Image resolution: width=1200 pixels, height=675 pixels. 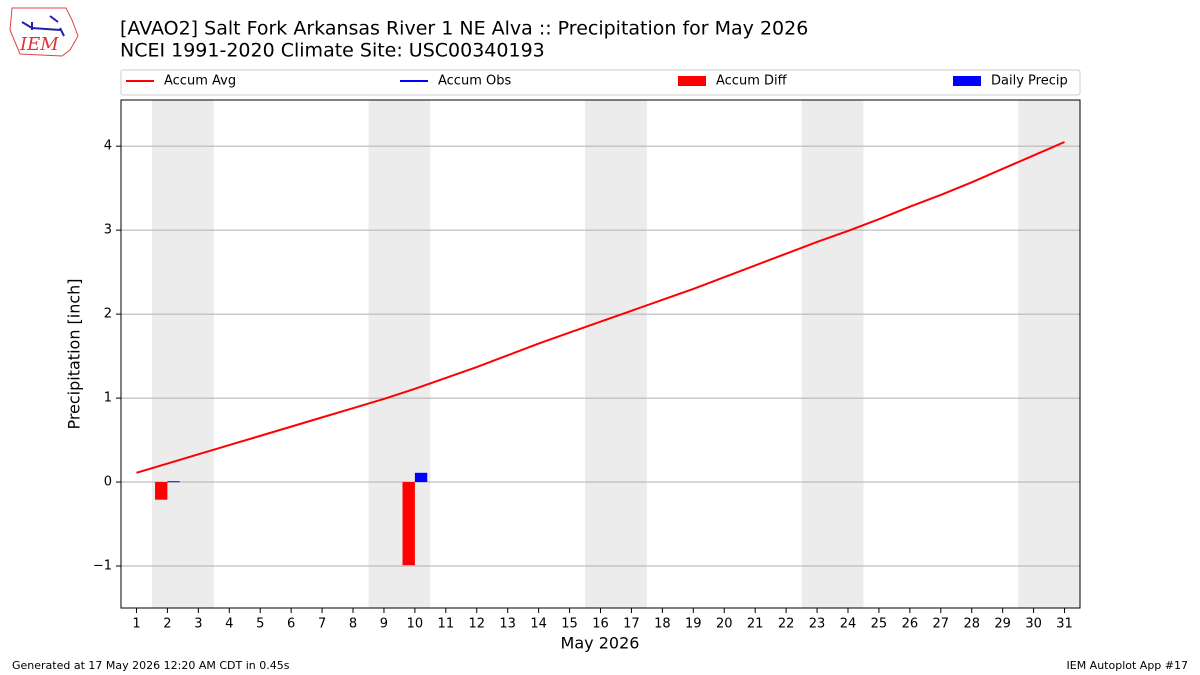 I want to click on x-tick-label: 7, so click(x=322, y=624).